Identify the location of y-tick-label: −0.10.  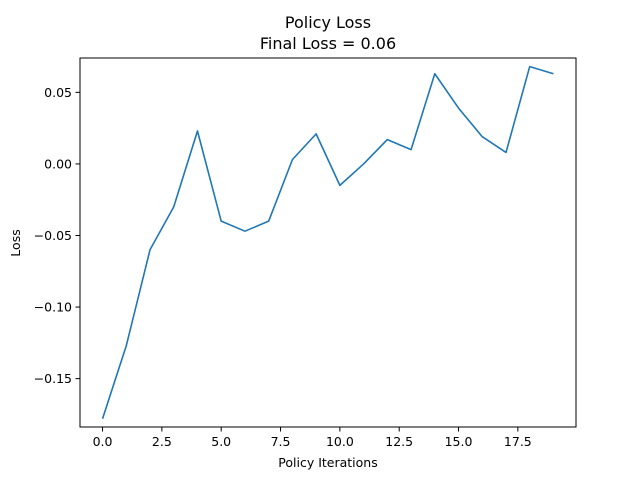
(53, 307).